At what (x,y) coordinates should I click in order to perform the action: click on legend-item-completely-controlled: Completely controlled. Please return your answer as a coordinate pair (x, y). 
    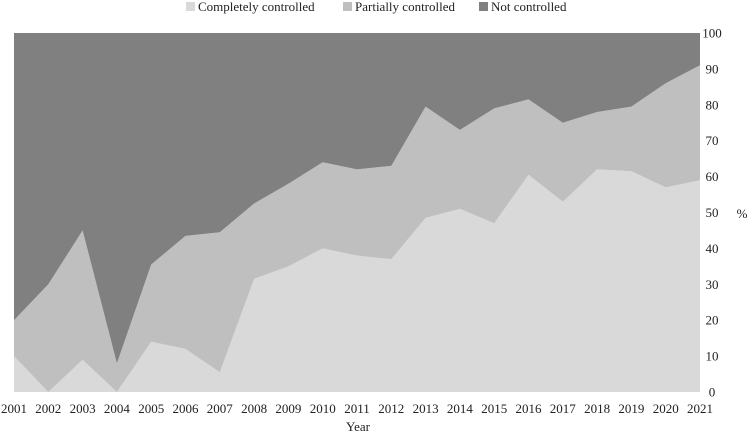
    Looking at the image, I should click on (250, 7).